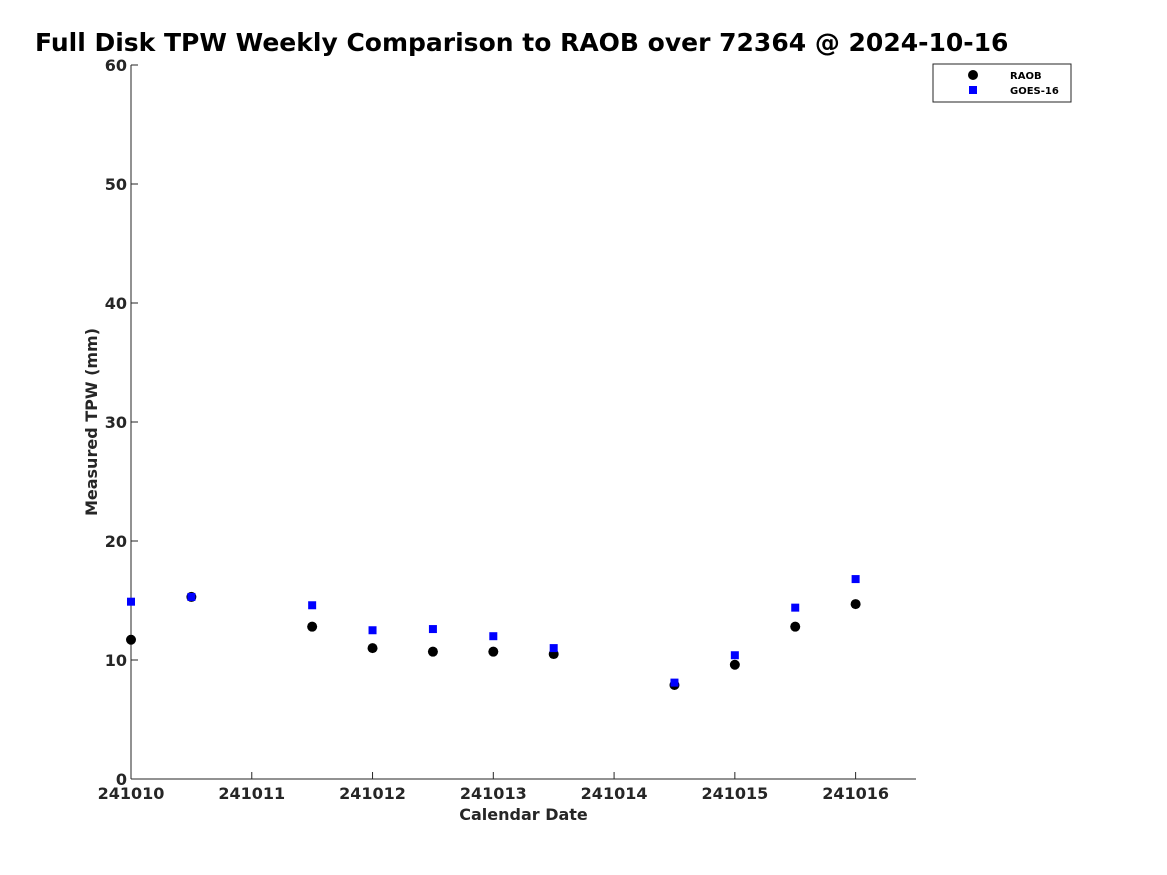 This screenshot has height=875, width=1167. What do you see at coordinates (116, 303) in the screenshot?
I see `y-tick-label: 40` at bounding box center [116, 303].